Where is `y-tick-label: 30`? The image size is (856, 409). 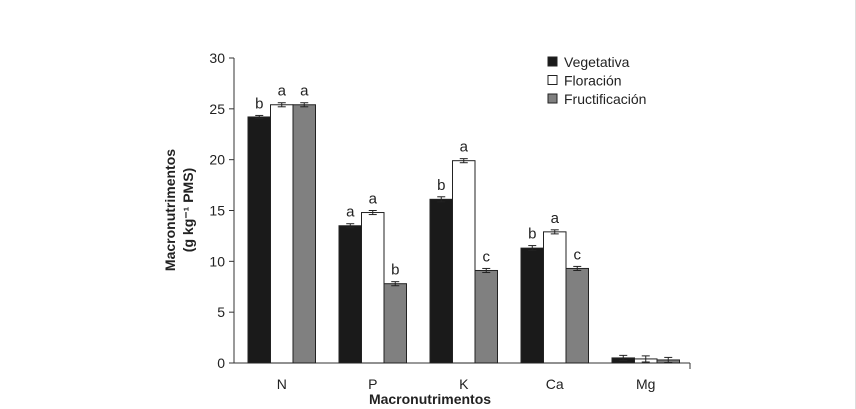 y-tick-label: 30 is located at coordinates (217, 58).